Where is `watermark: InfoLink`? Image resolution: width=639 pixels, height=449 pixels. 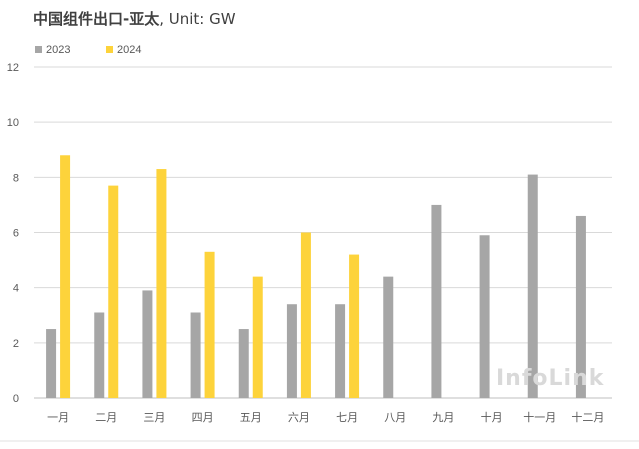 watermark: InfoLink is located at coordinates (550, 378).